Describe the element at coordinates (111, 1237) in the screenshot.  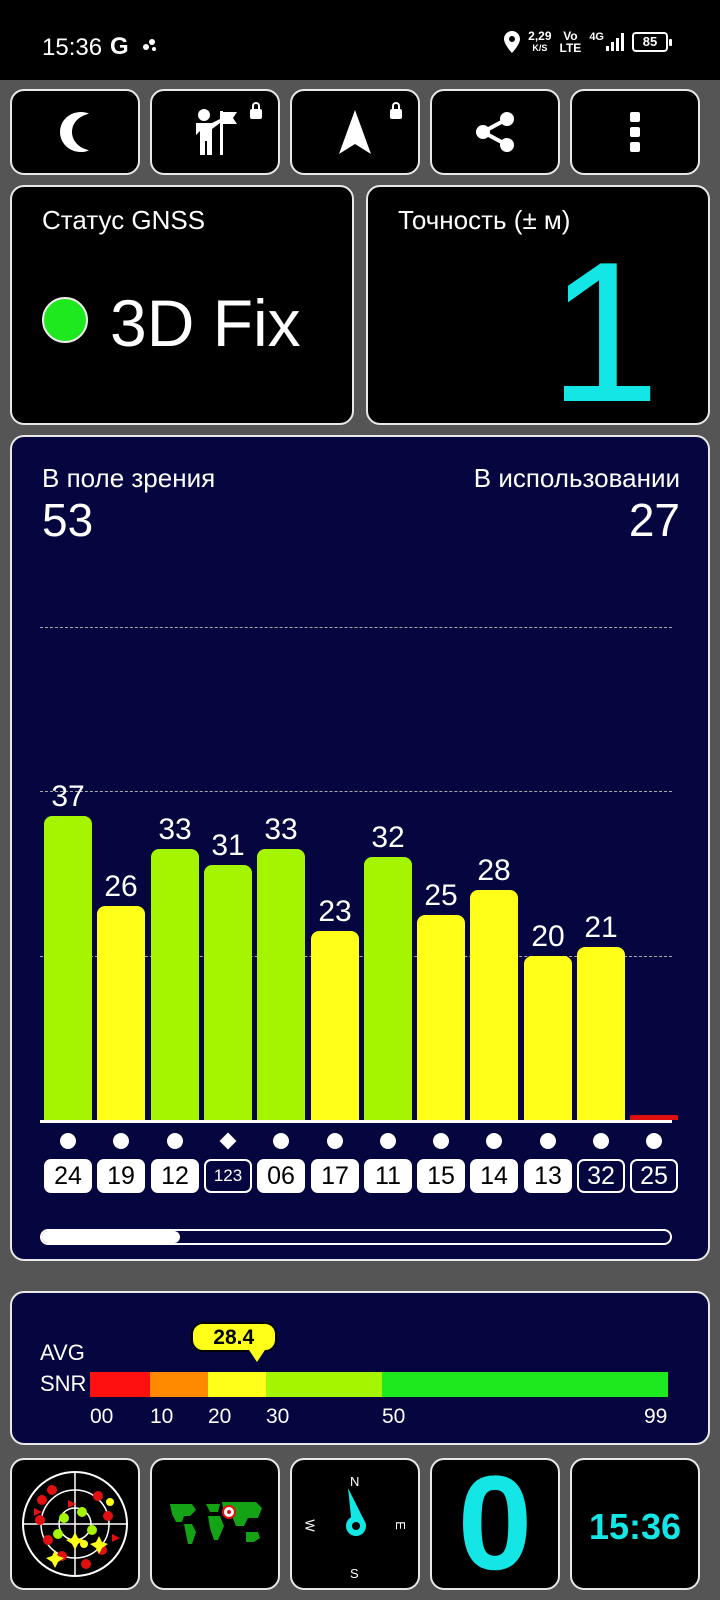
I see `chart-scroll-thumb` at that location.